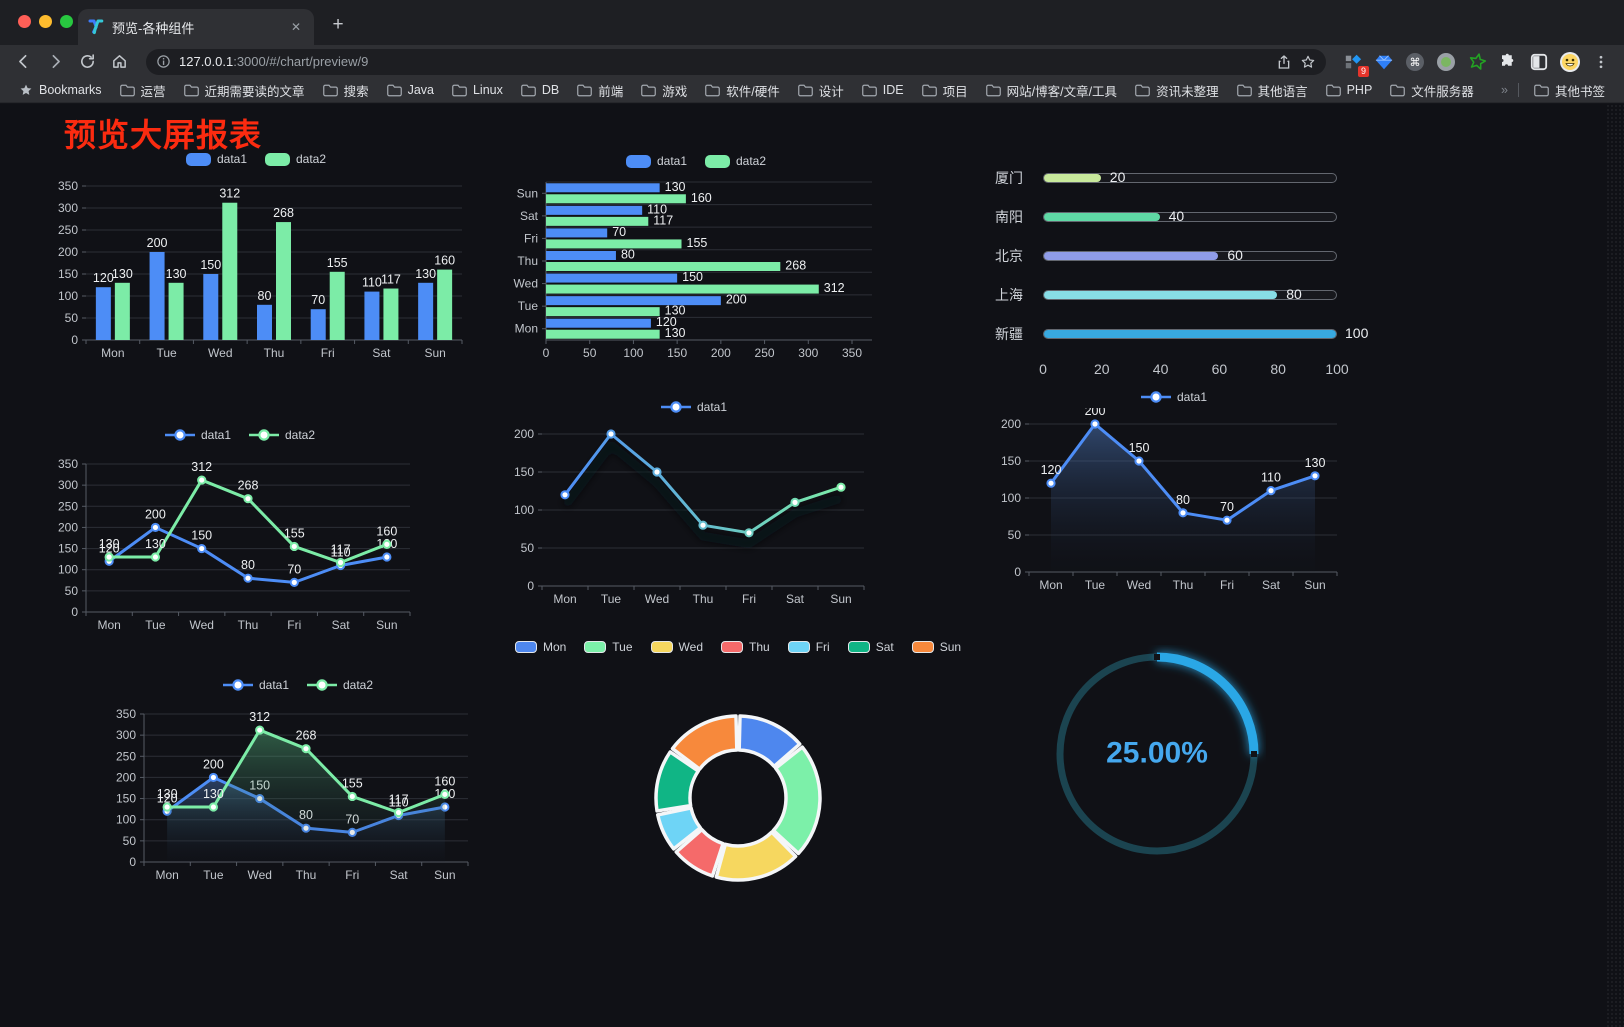 The width and height of the screenshot is (1624, 1027). Describe the element at coordinates (338, 24) in the screenshot. I see `new-tab-button: +` at that location.